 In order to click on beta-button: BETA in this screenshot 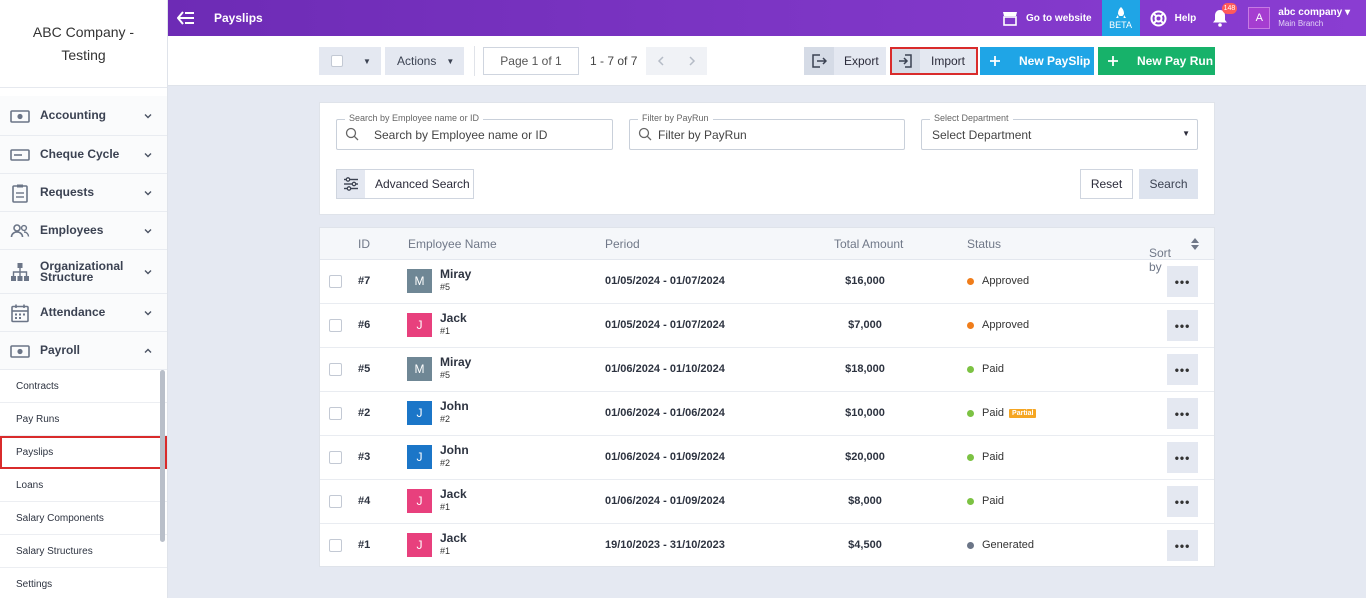, I will do `click(1120, 18)`.